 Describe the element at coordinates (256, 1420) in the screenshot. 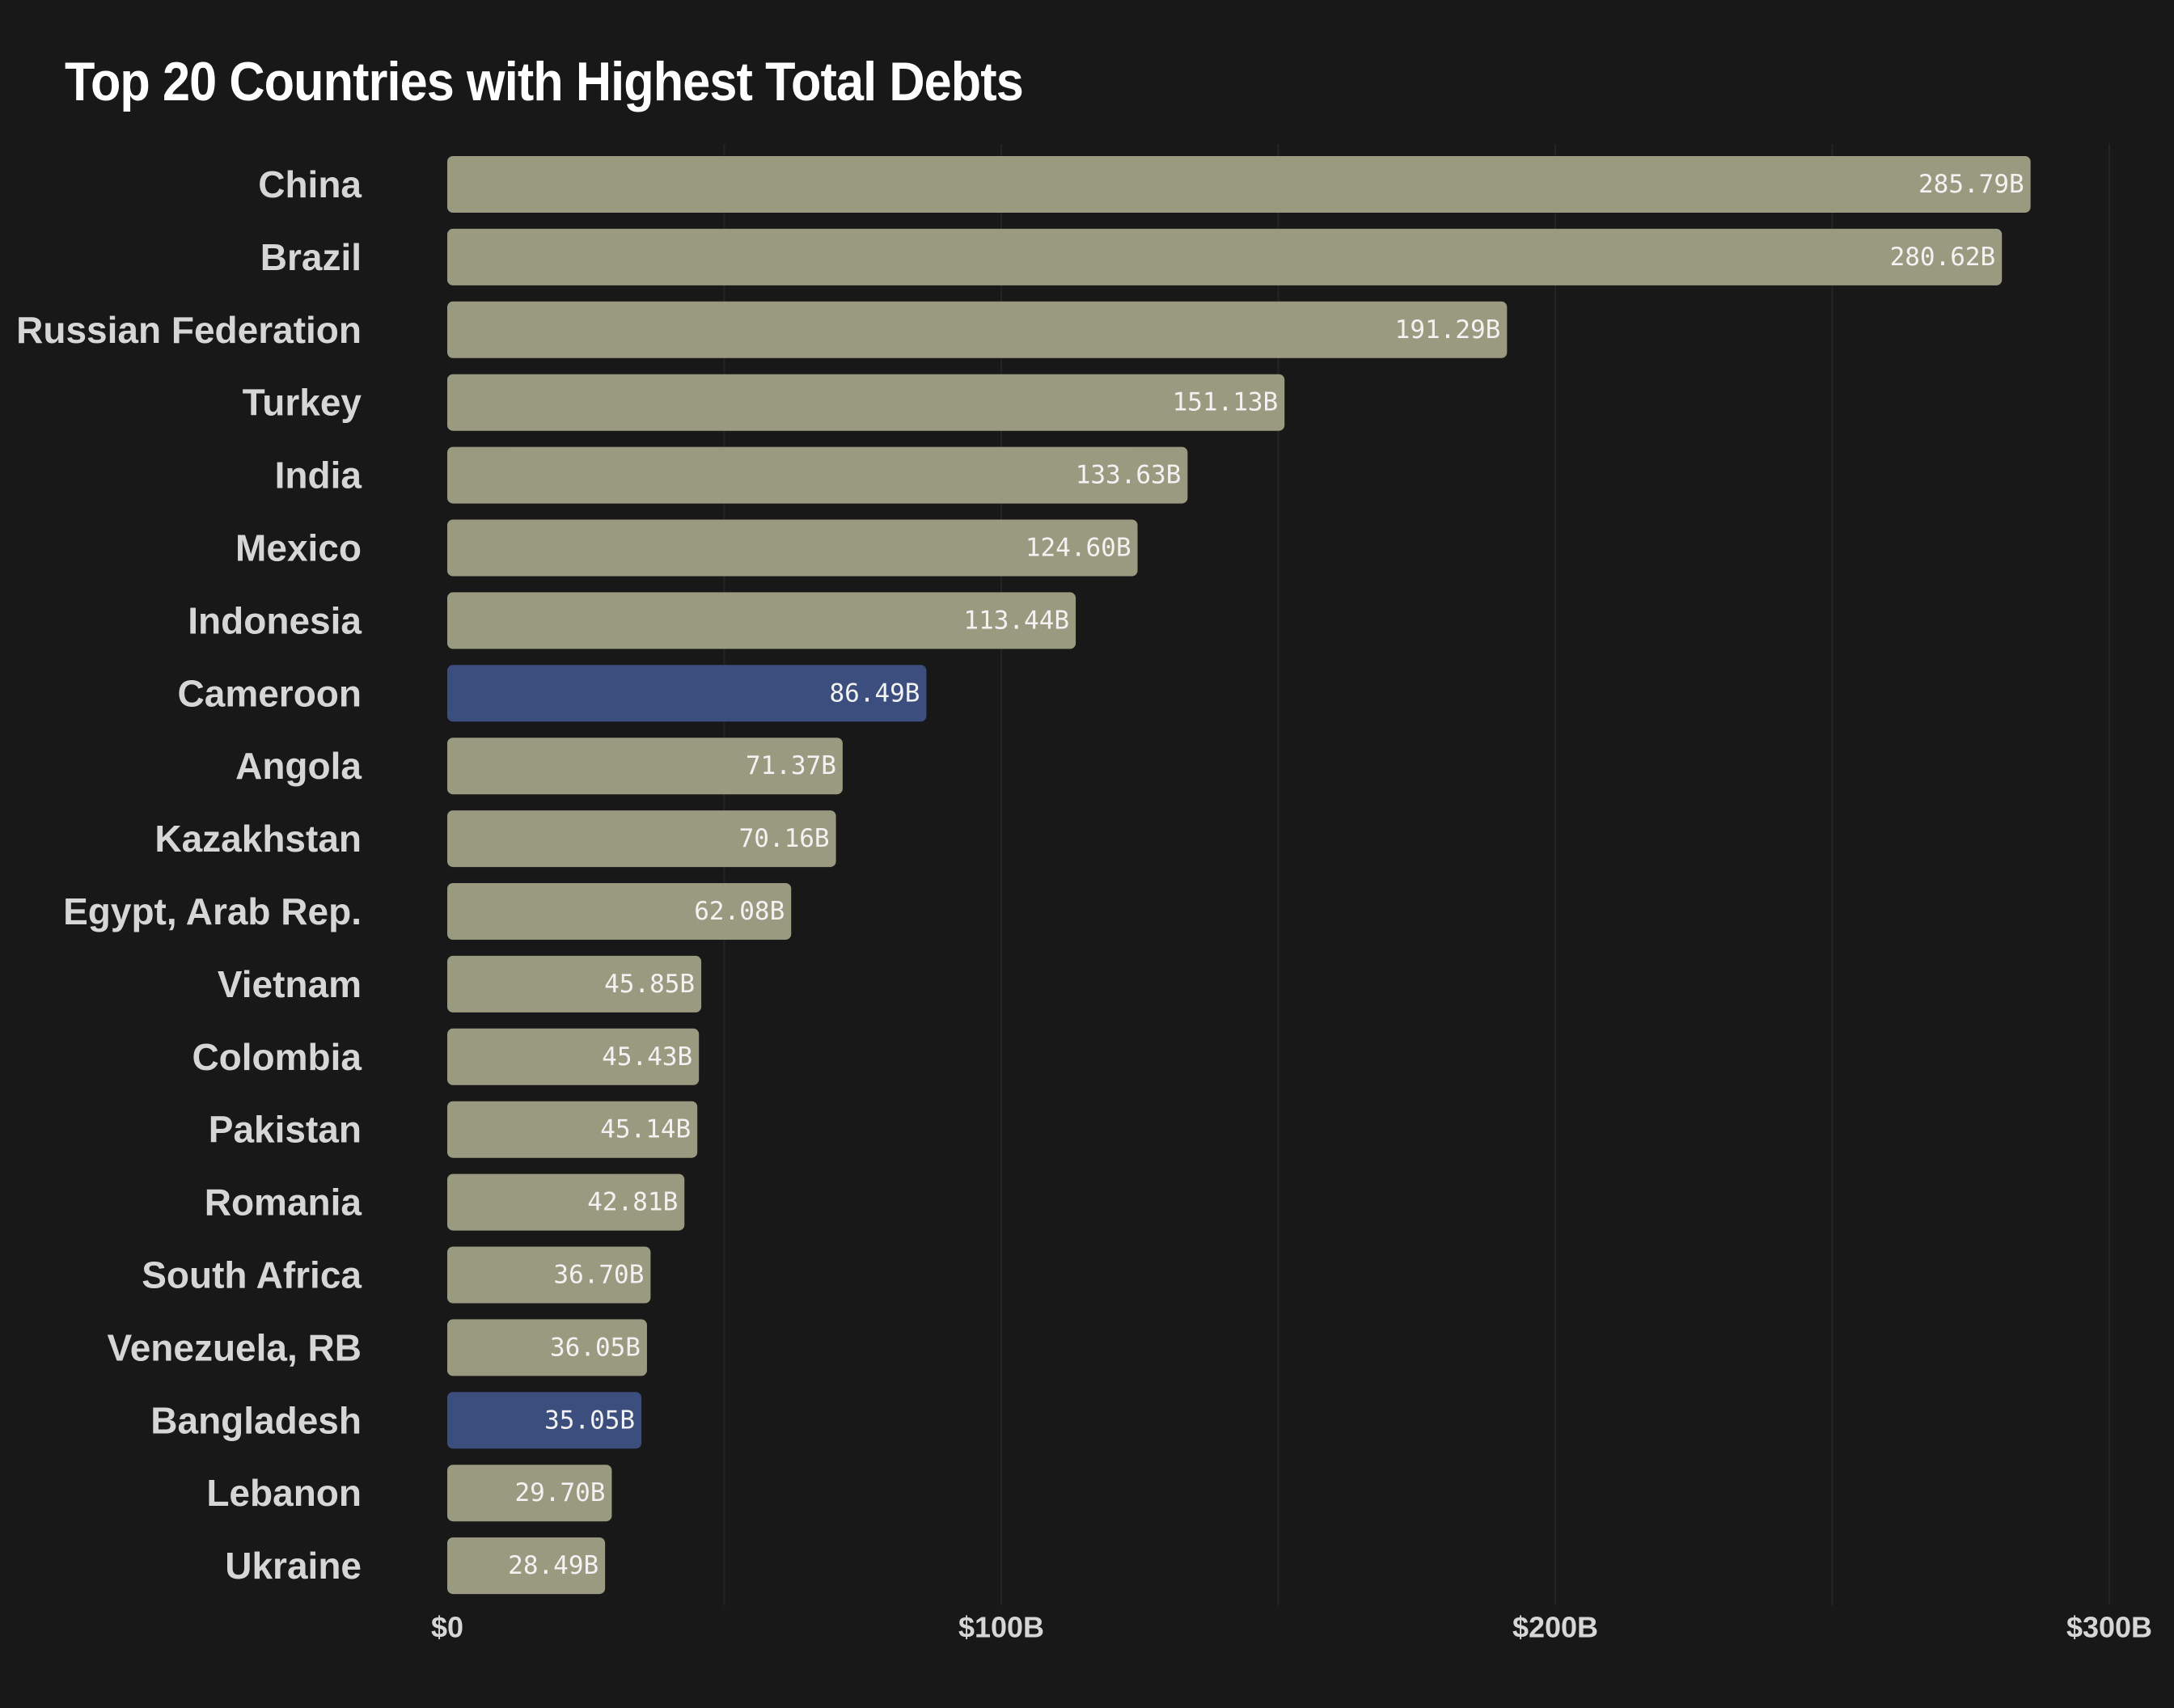

I see `category-label: Bangladesh` at that location.